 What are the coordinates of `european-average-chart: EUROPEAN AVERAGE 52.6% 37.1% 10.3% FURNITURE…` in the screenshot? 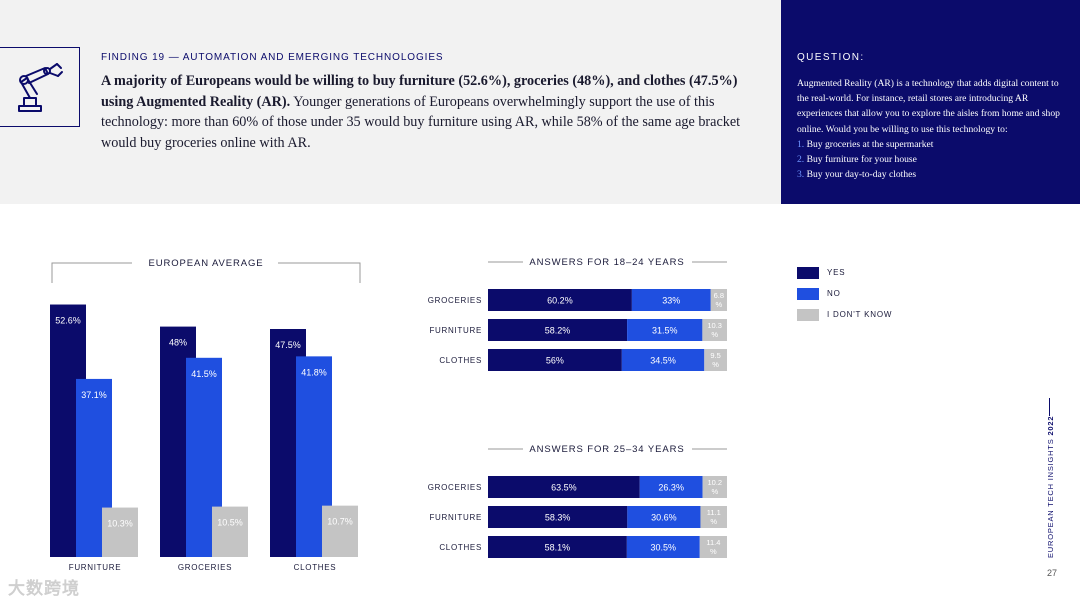 It's located at (205, 415).